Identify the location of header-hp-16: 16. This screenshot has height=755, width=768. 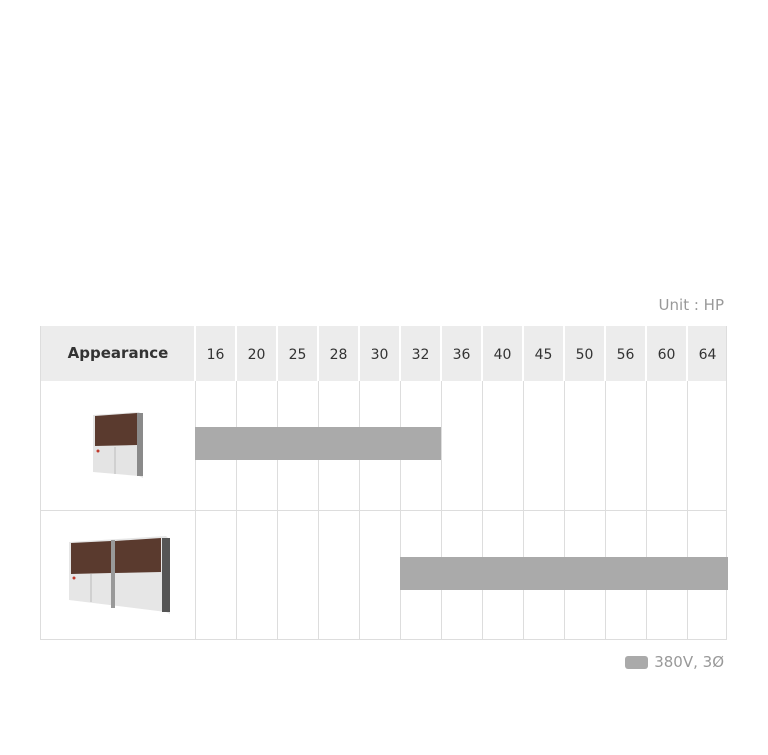
(215, 355).